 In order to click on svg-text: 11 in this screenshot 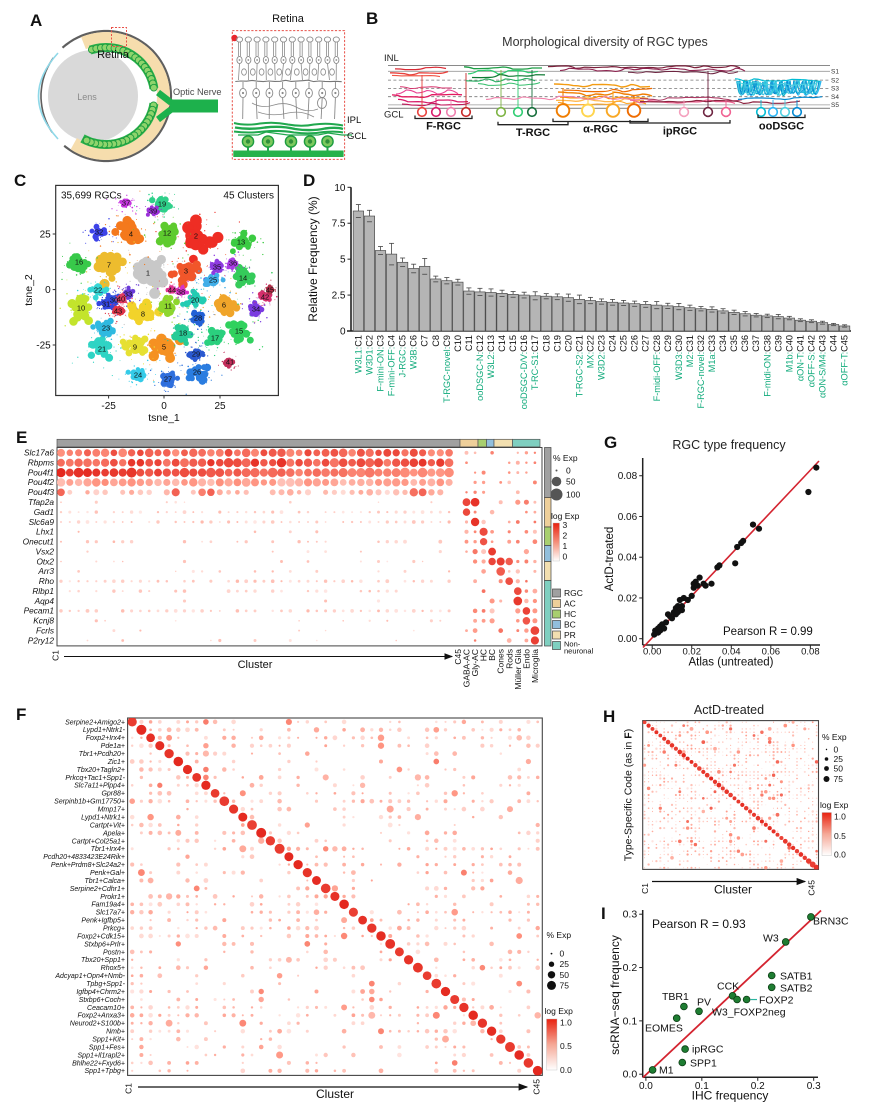, I will do `click(168, 306)`.